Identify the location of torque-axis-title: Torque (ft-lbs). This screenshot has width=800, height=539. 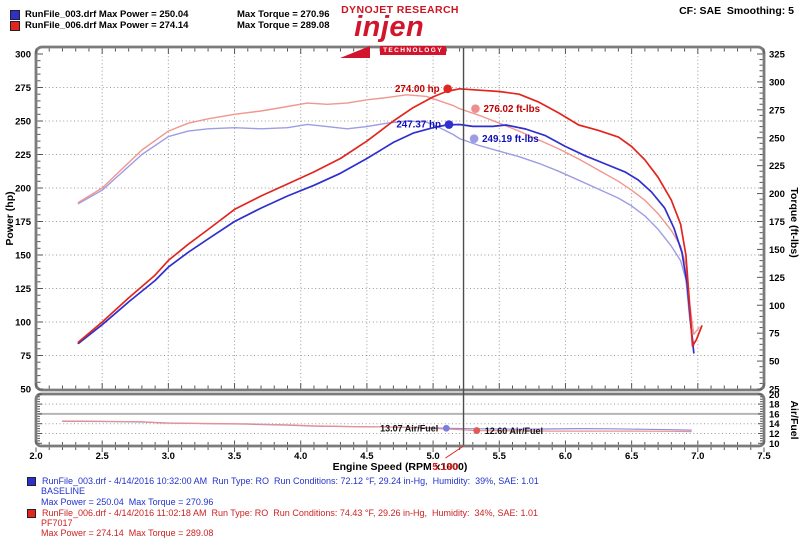
(794, 222).